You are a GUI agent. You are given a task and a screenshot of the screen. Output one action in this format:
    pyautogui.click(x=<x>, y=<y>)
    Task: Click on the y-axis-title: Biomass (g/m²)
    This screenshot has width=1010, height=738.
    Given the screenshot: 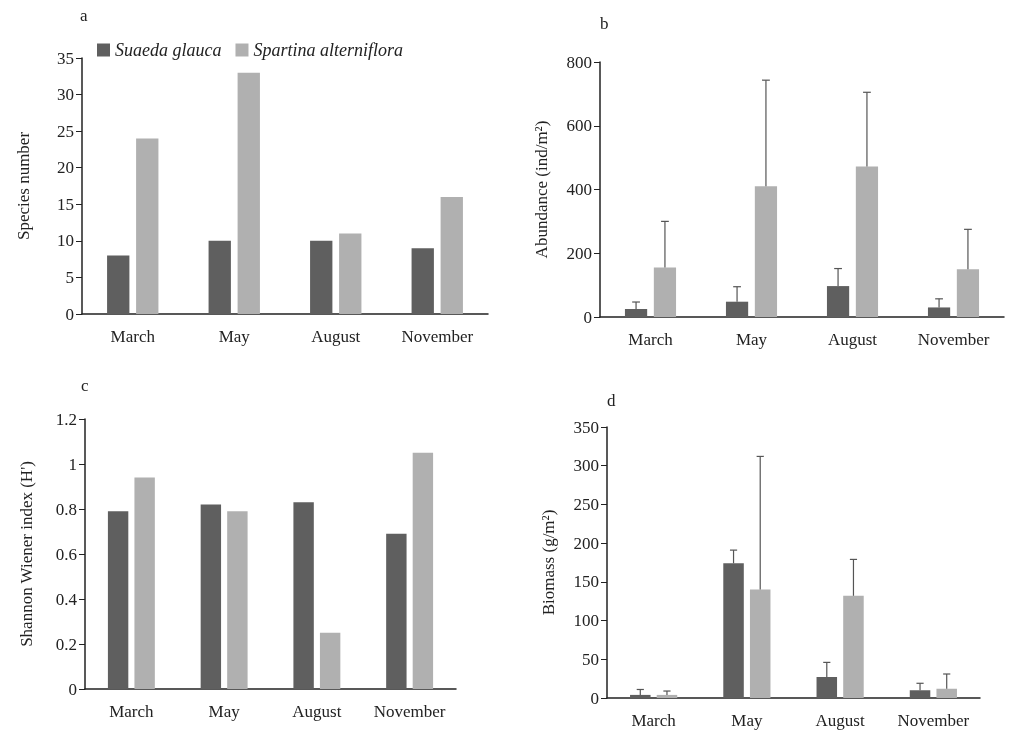 What is the action you would take?
    pyautogui.click(x=548, y=562)
    